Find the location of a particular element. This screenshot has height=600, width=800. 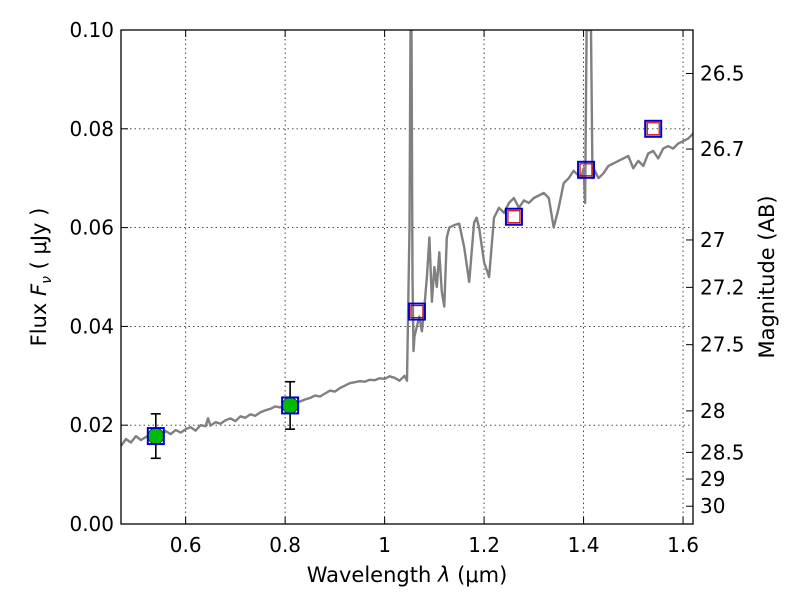

mag-tick-label: 27.5 is located at coordinates (722, 345).